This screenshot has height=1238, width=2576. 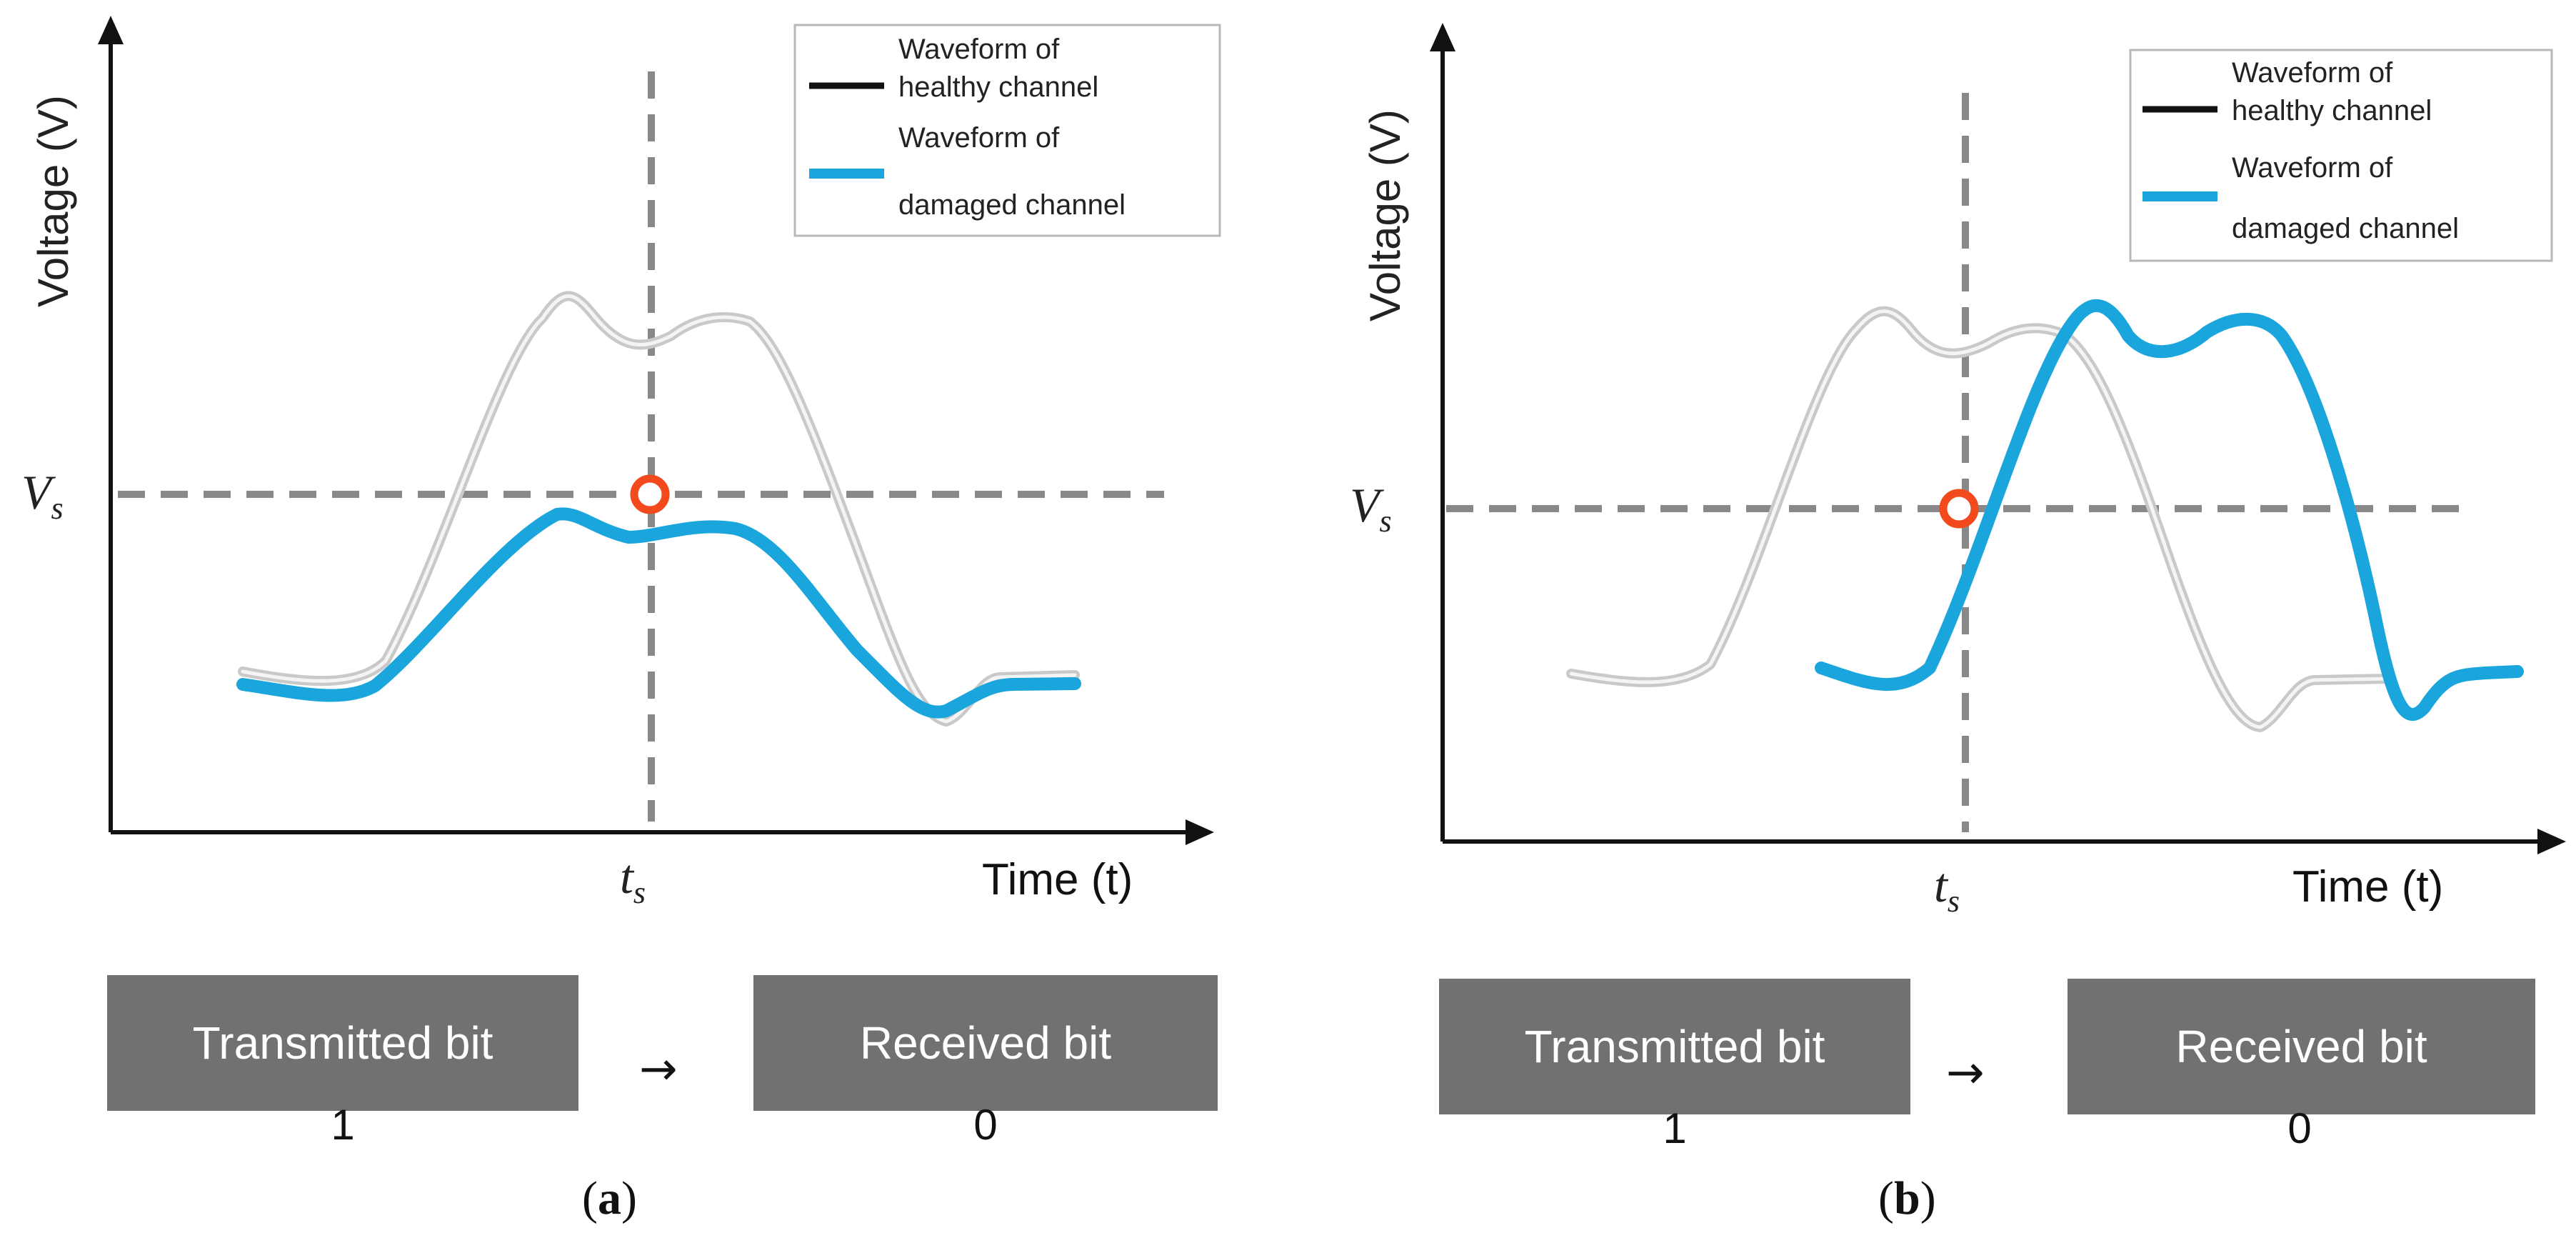 I want to click on panel-caption: (b), so click(x=1907, y=1198).